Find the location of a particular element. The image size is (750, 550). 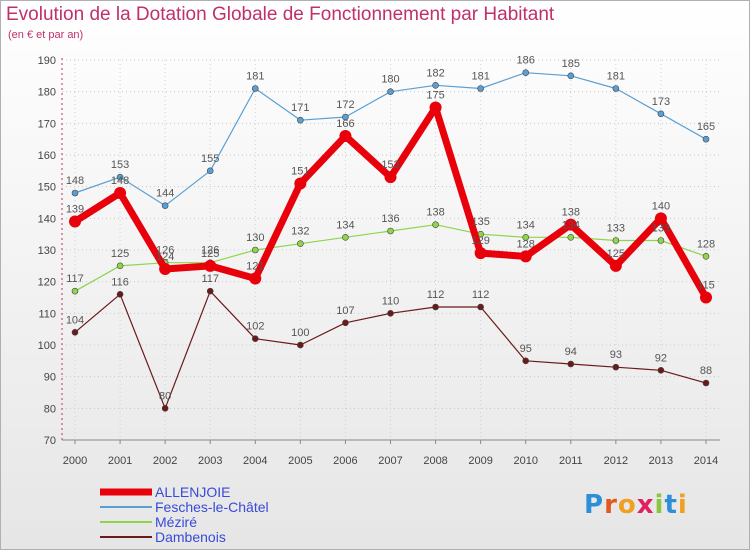

data-label: 124 is located at coordinates (165, 257).